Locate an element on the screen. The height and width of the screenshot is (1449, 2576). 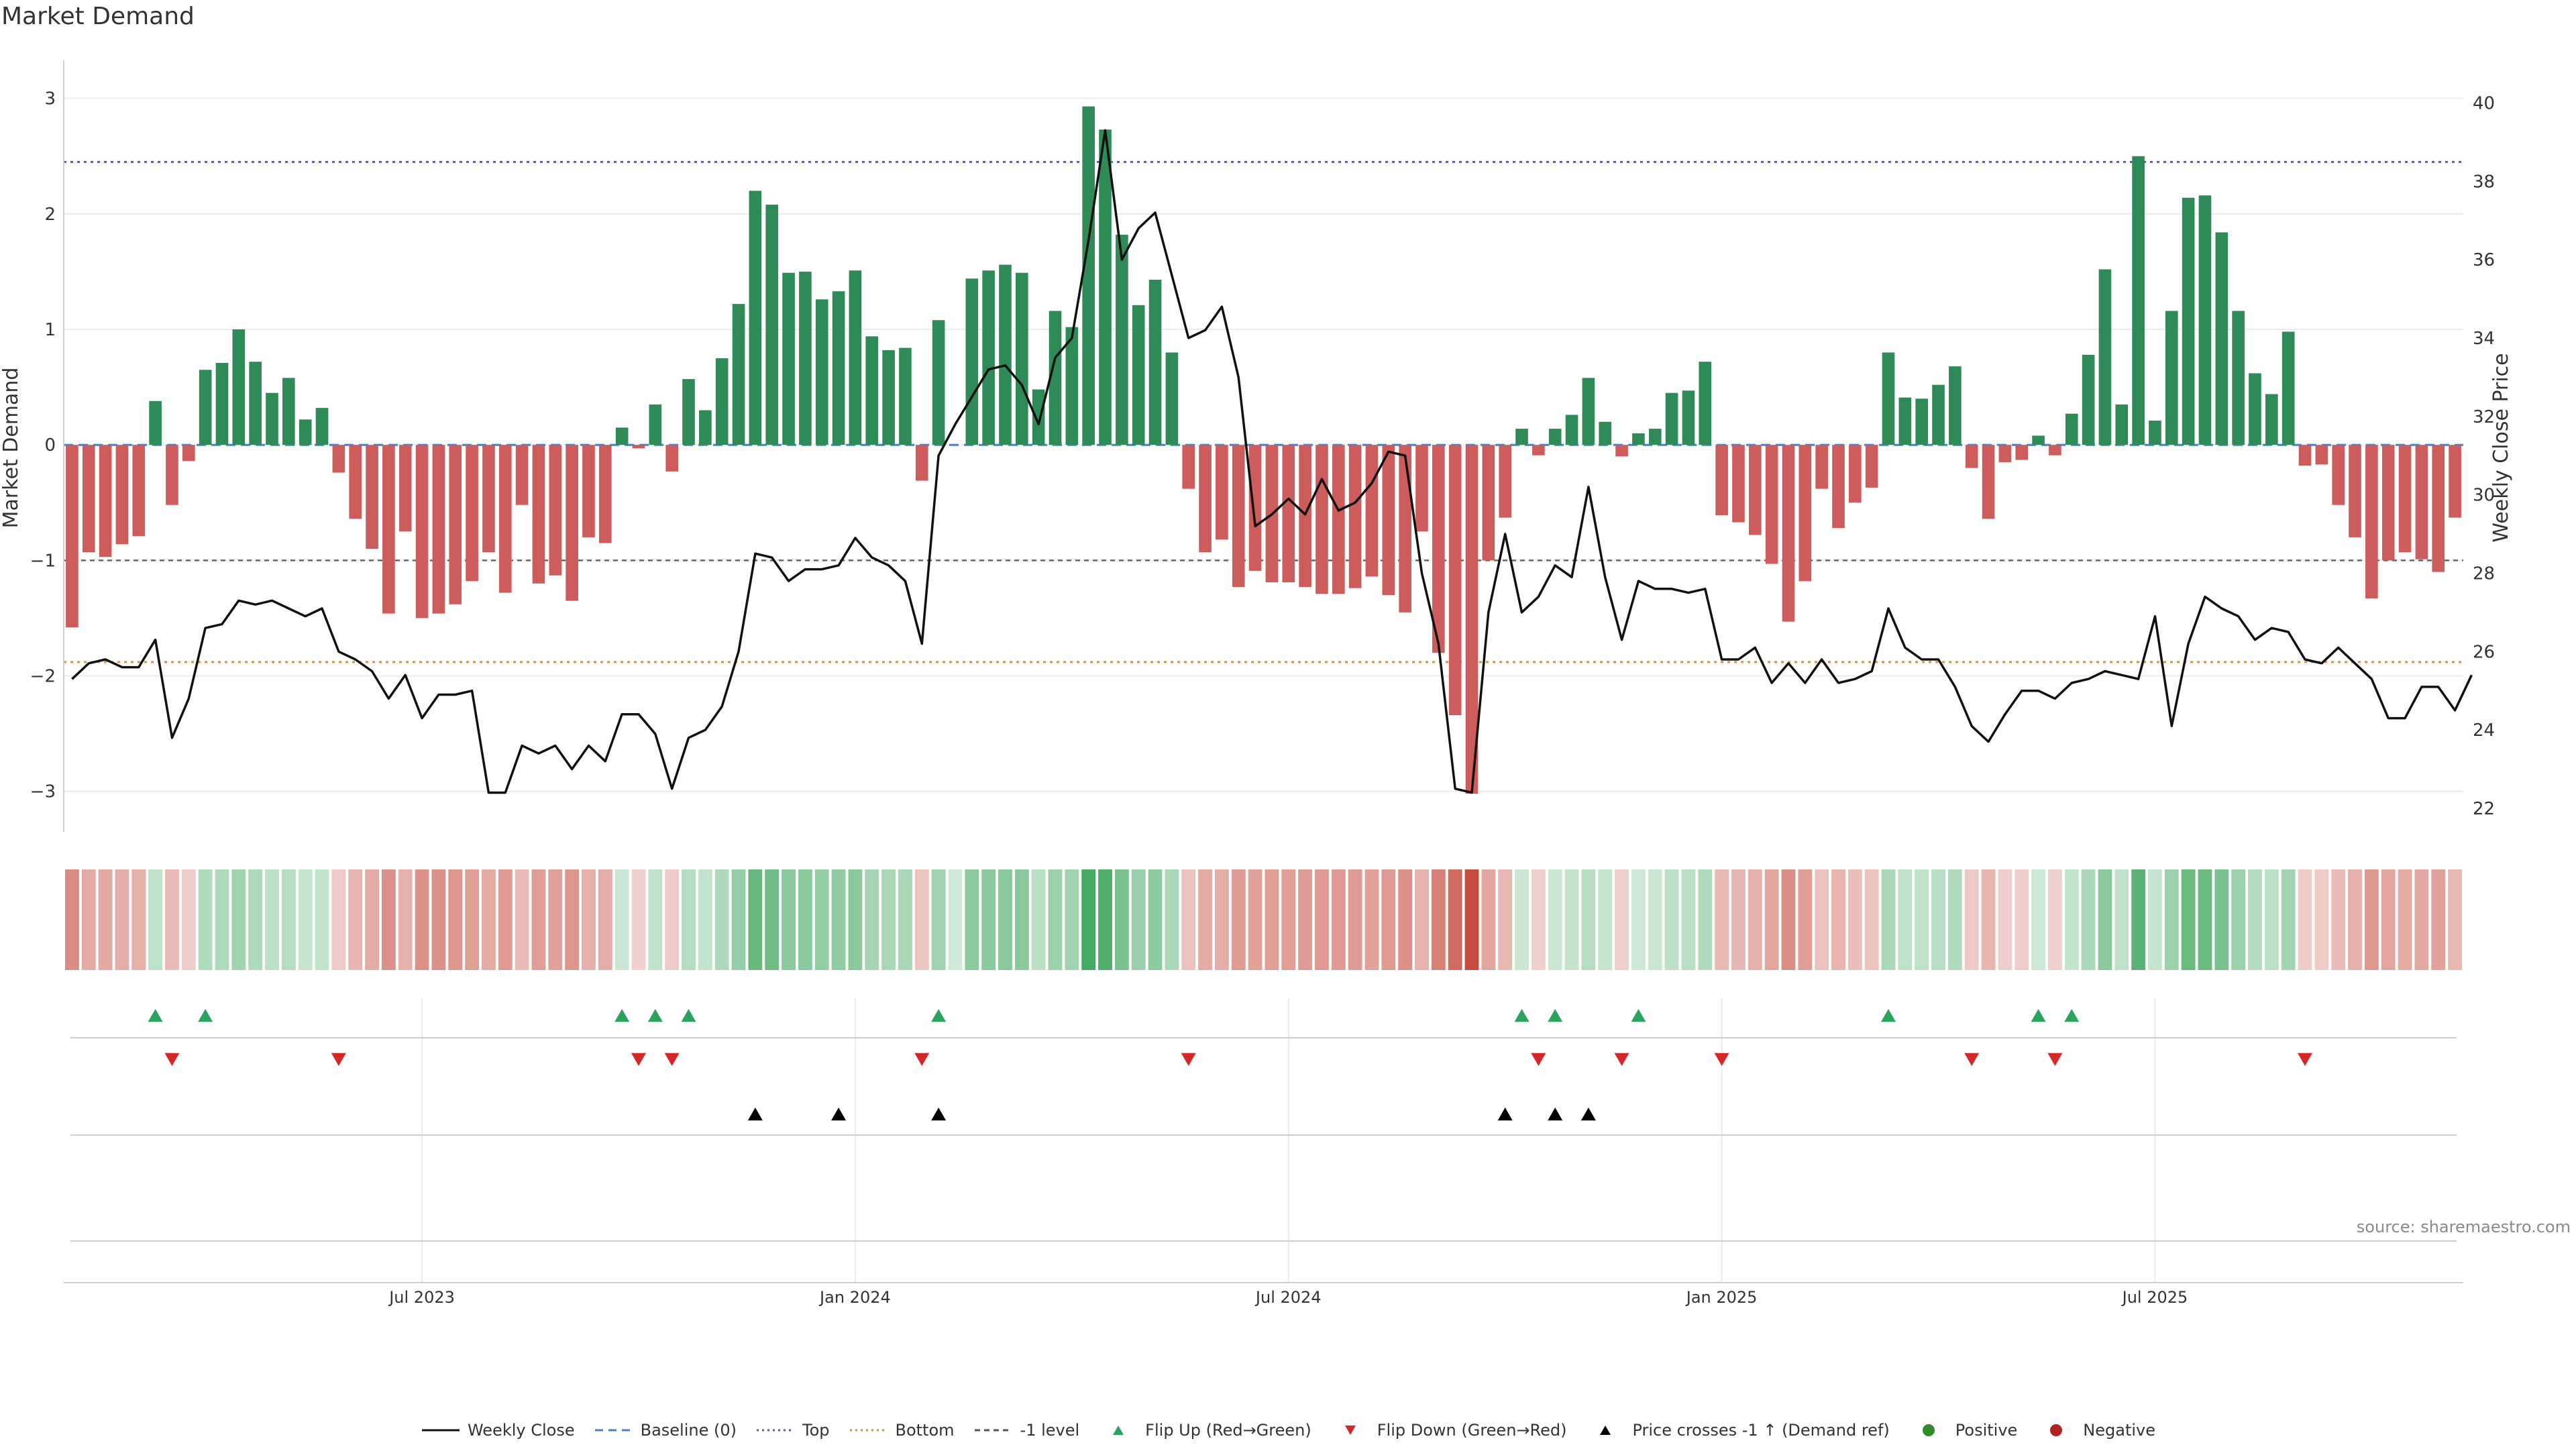
legend-item-negative: Negative is located at coordinates (2095, 1430).